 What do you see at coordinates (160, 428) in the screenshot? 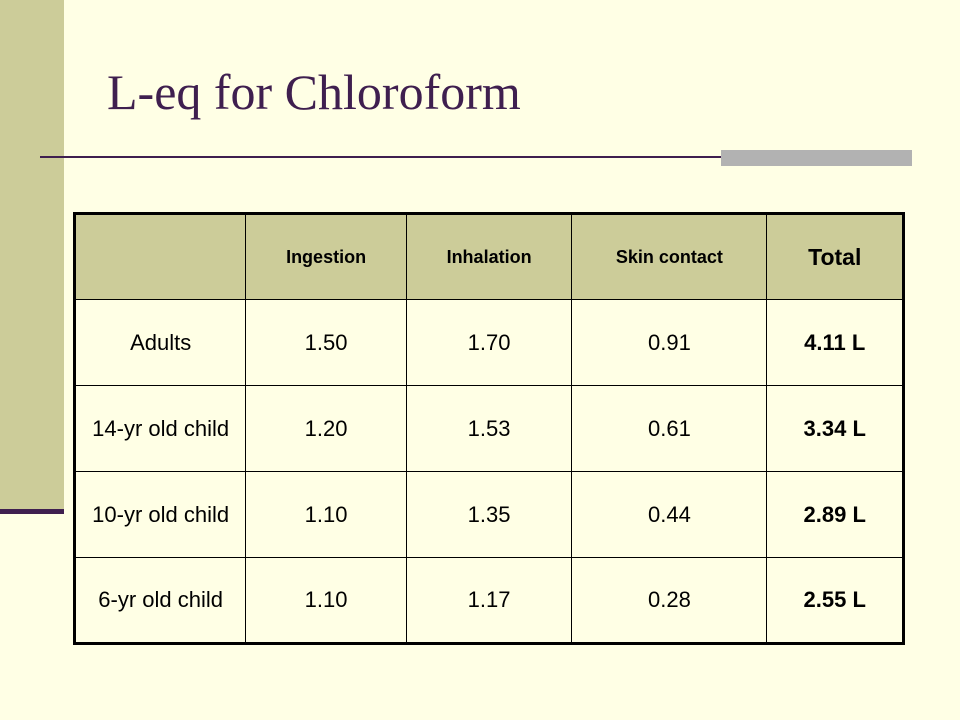
I see `row-label-cell: 14-yr old child` at bounding box center [160, 428].